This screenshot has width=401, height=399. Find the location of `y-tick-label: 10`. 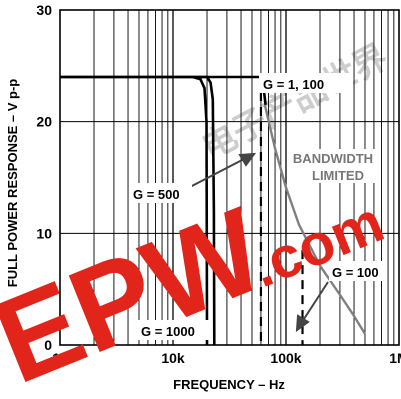

y-tick-label: 10 is located at coordinates (44, 233).